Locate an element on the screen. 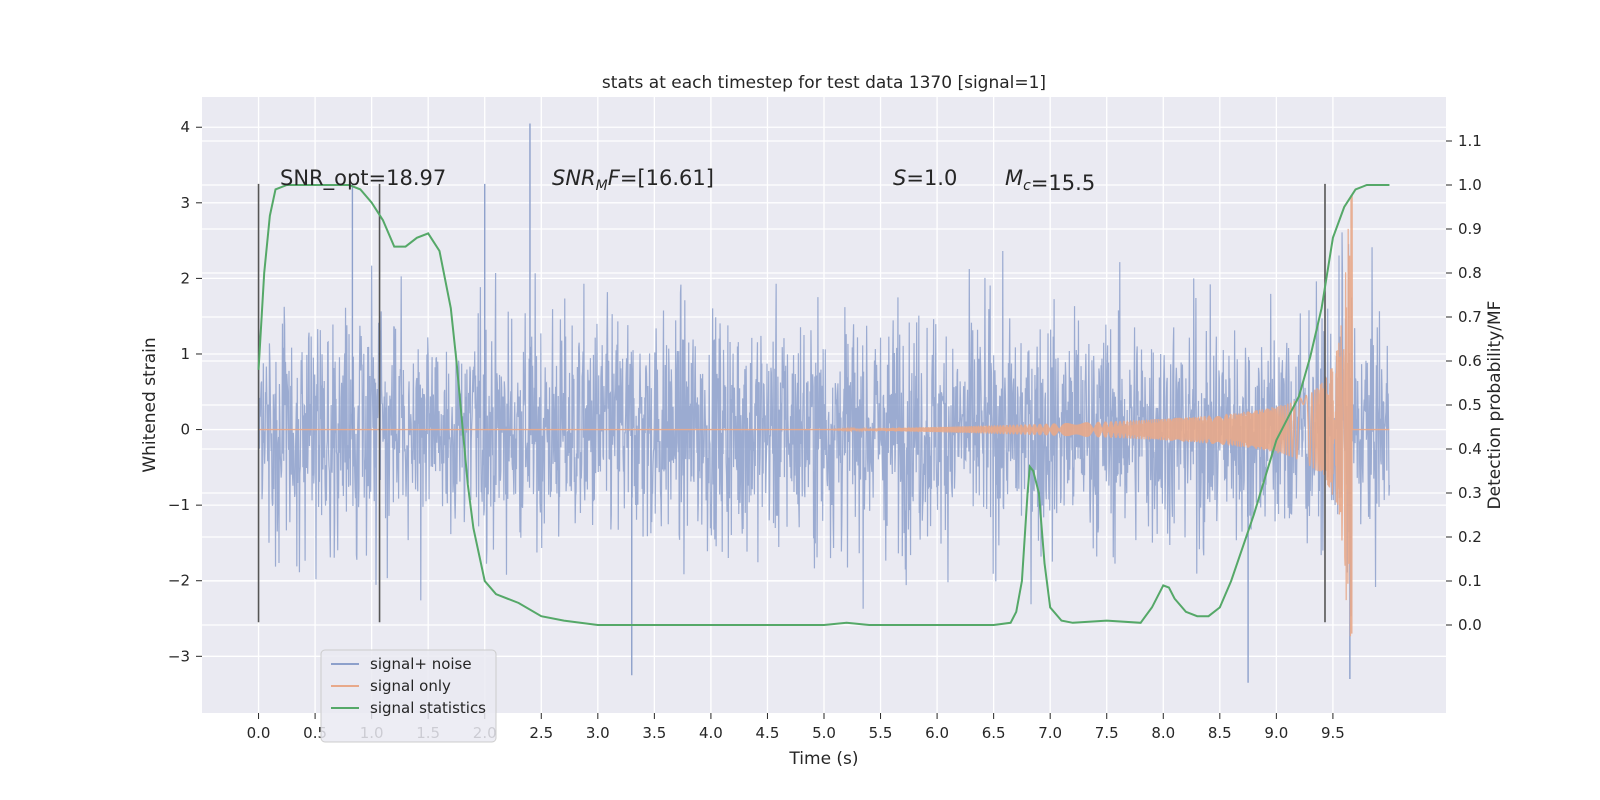 The image size is (1600, 800). y-right-tick-label: 1.0 is located at coordinates (1470, 185).